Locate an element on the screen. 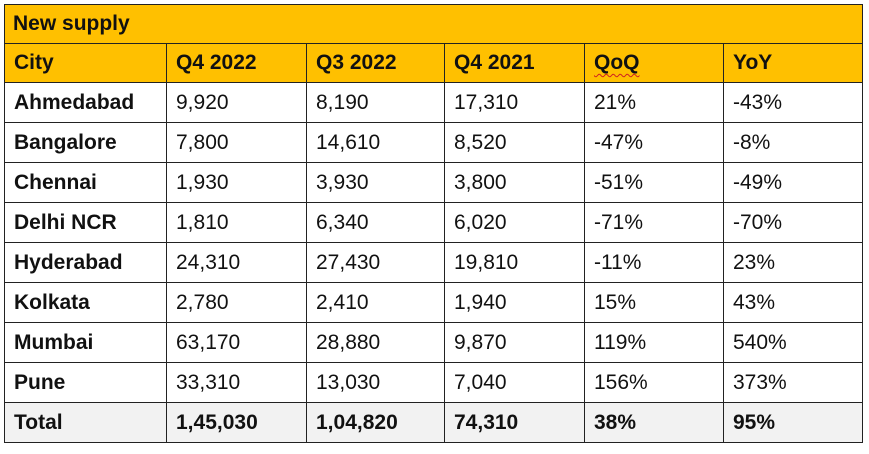  total-q4-2022: 1,45,030 is located at coordinates (236, 422).